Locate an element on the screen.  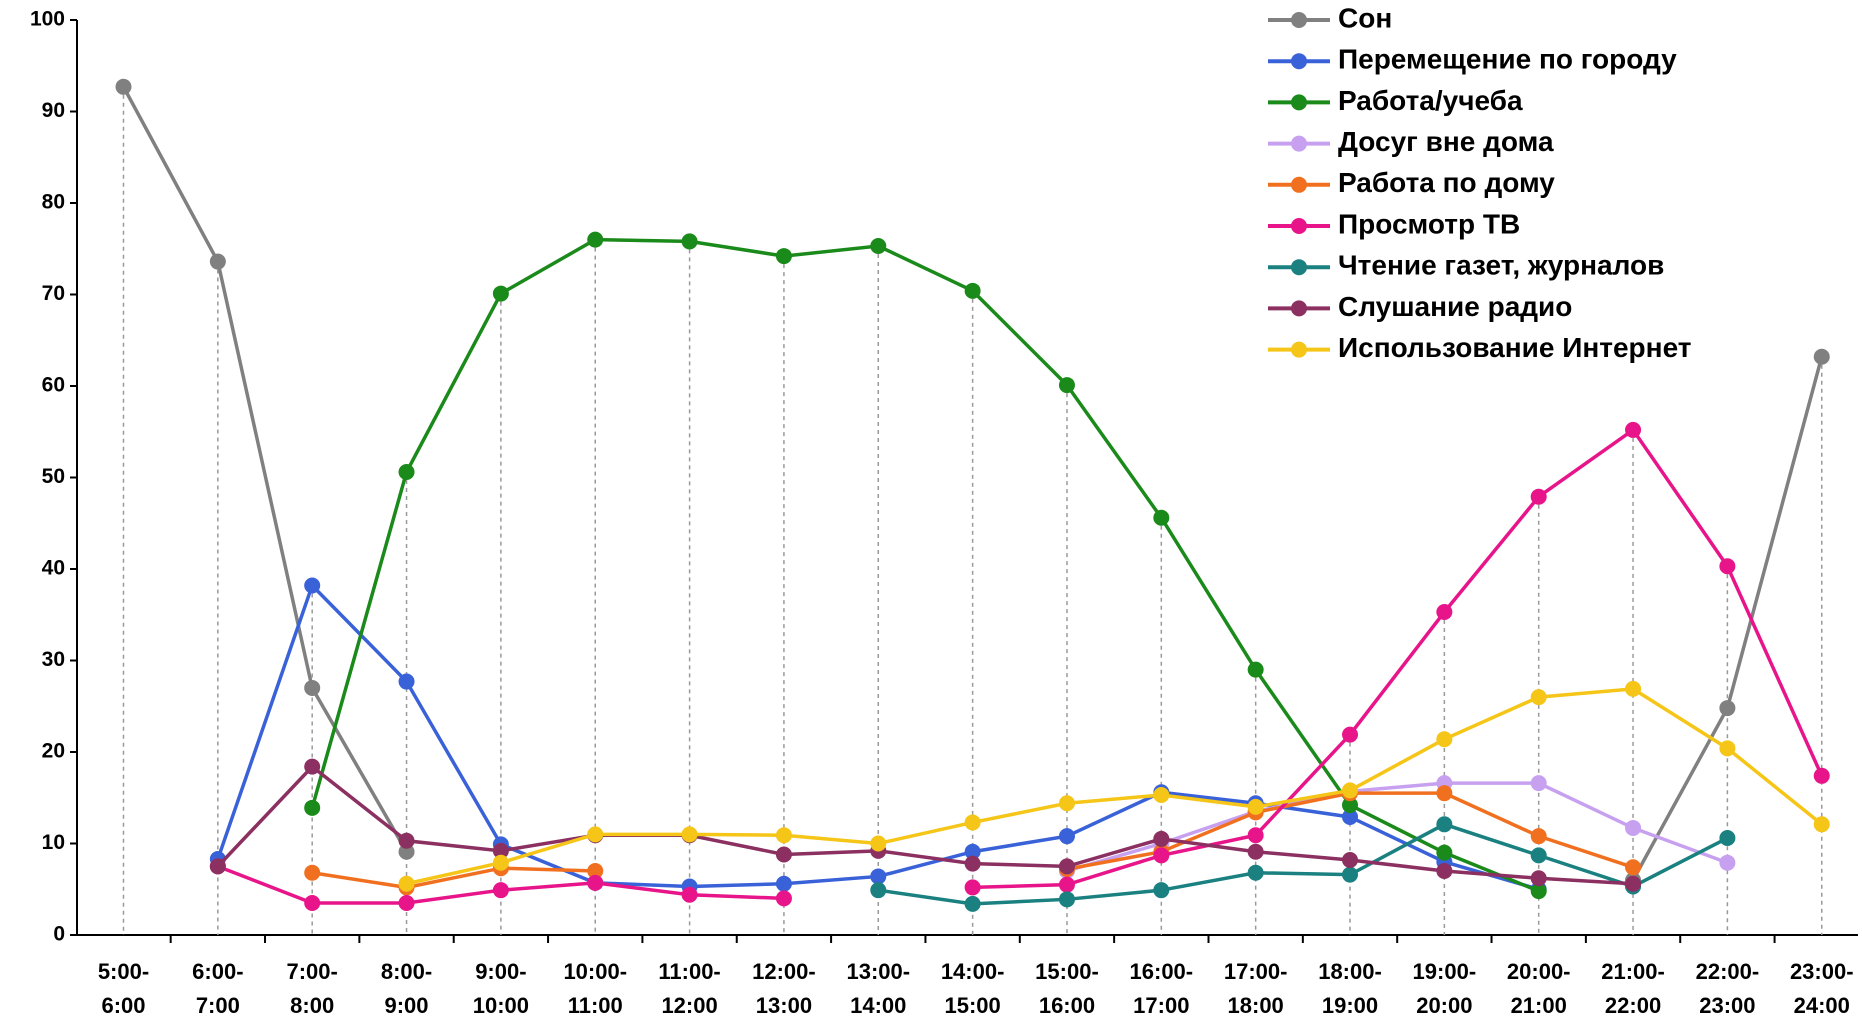
x-tick-label: 17:00-18:00 is located at coordinates (1255, 988).